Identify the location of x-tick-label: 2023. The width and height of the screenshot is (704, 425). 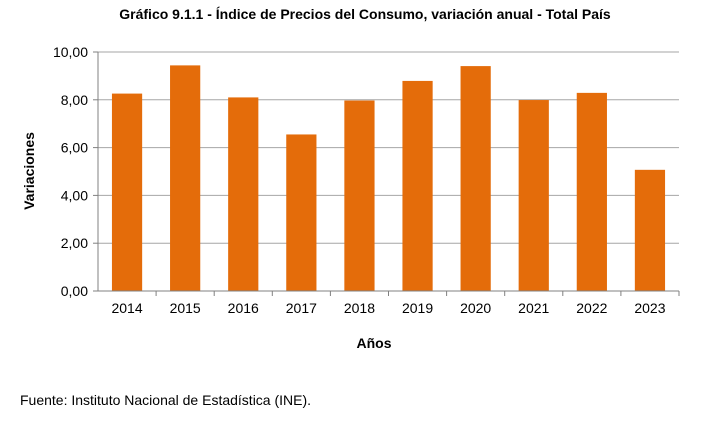
(649, 308).